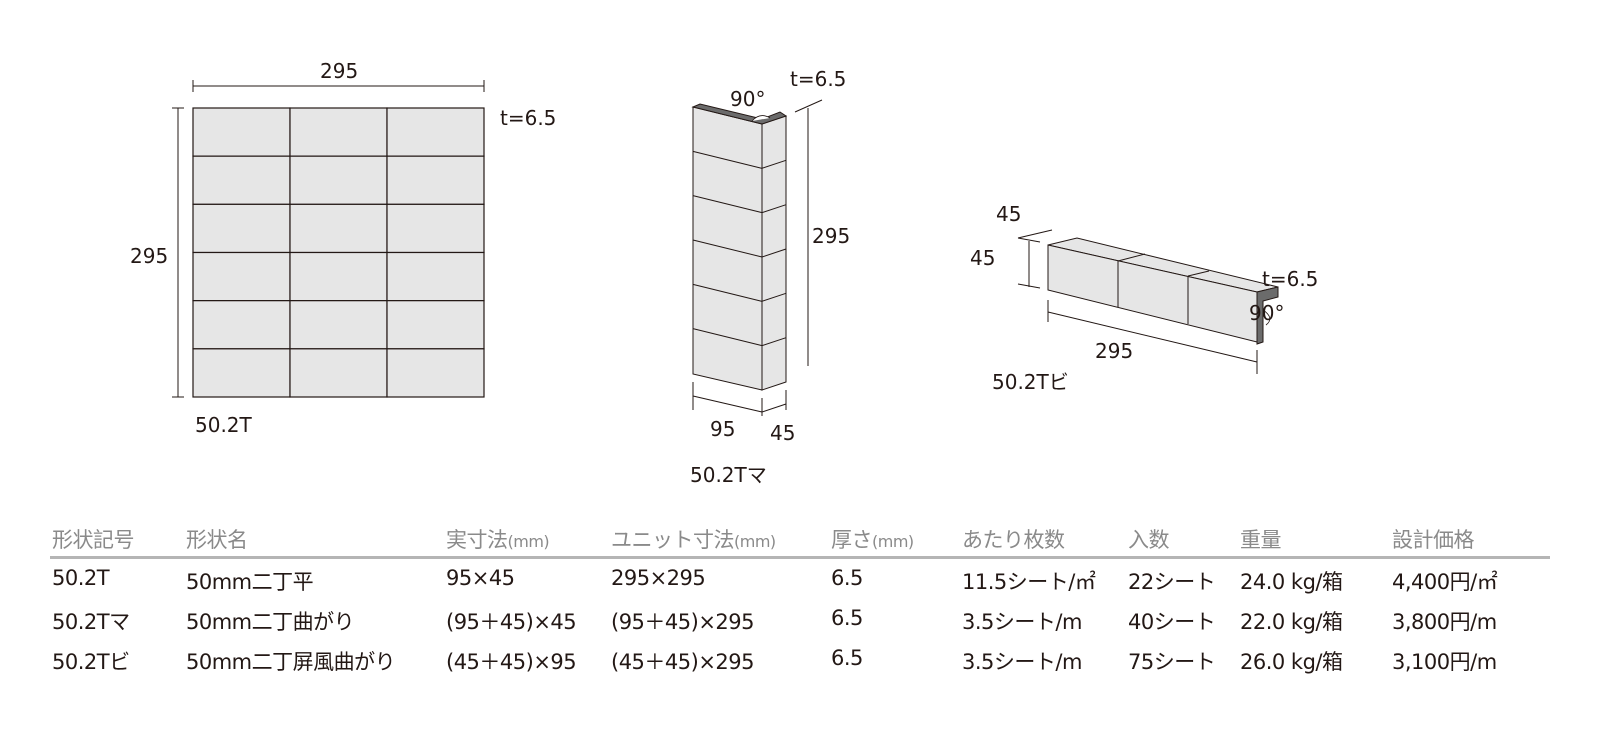 The width and height of the screenshot is (1600, 750). Describe the element at coordinates (982, 258) in the screenshot. I see `strip-height-label: 45` at that location.